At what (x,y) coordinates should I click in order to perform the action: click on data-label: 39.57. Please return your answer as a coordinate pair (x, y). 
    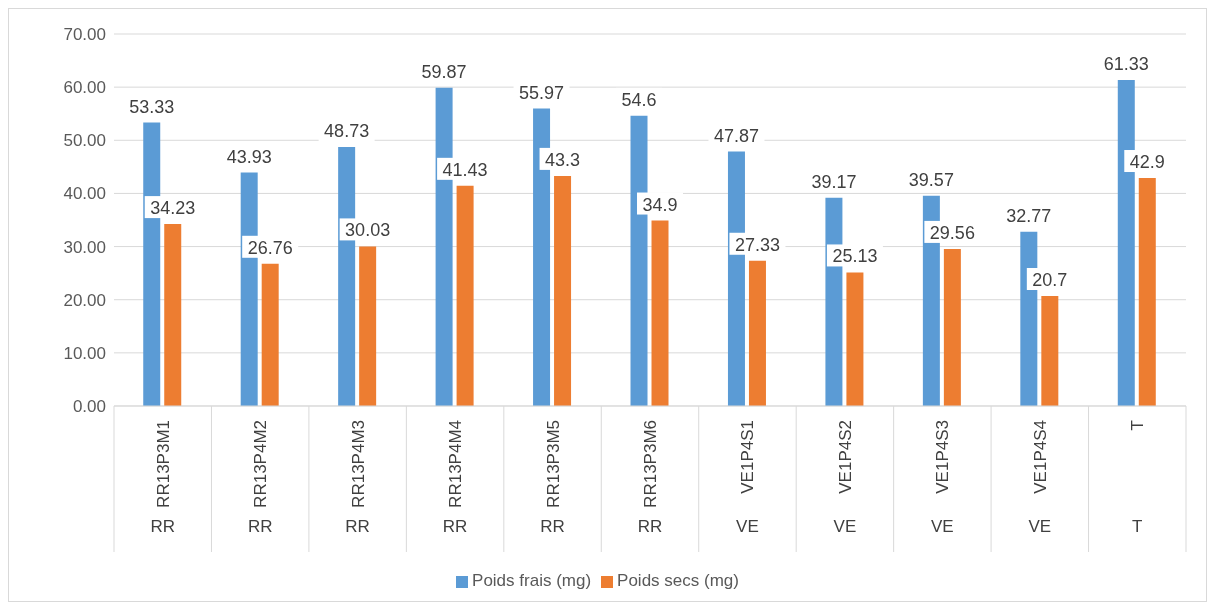
    Looking at the image, I should click on (931, 179).